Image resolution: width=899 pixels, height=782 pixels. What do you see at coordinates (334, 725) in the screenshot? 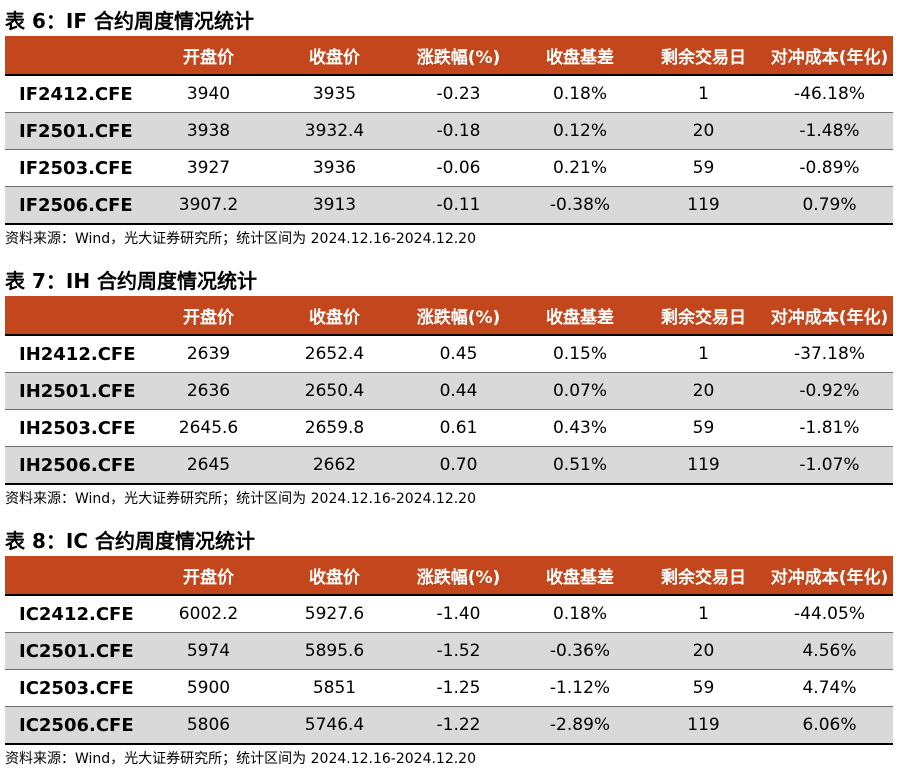
I see `table-cell: 5746.4` at bounding box center [334, 725].